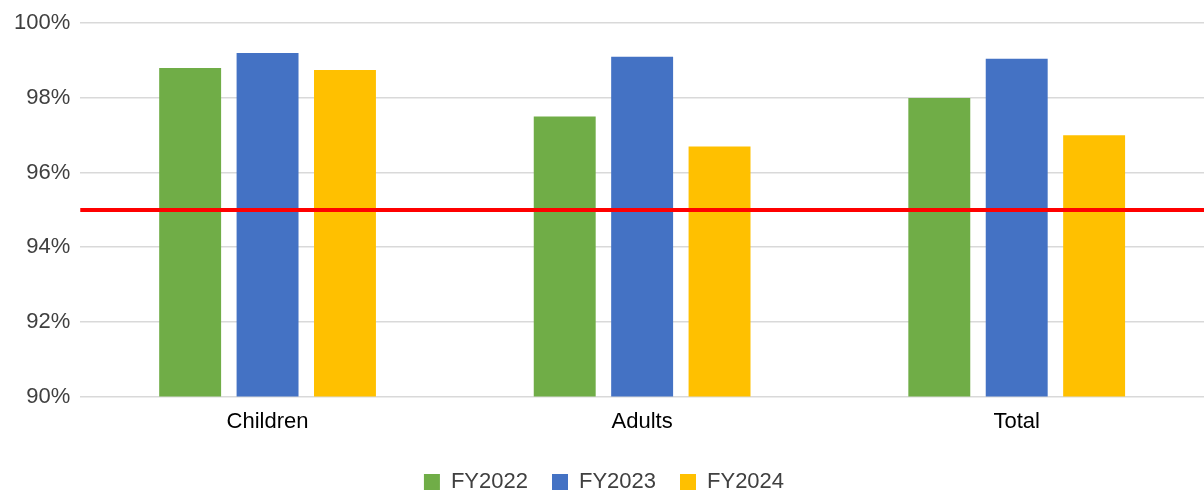 This screenshot has height=503, width=1204. I want to click on y-tick-label: 100%, so click(42, 22).